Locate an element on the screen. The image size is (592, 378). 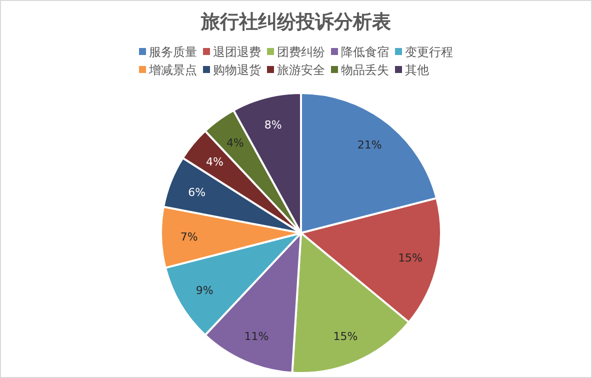
legend-item: 服务质量 is located at coordinates (168, 52).